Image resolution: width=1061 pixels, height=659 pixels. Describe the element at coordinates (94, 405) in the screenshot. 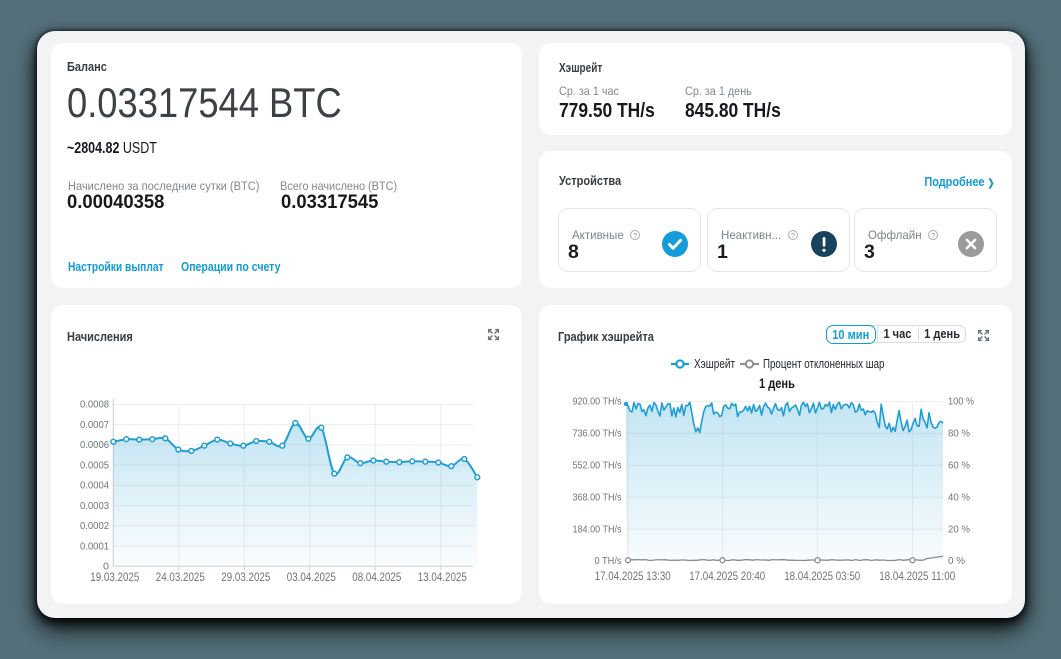

I see `svg-text: 0.0008` at that location.